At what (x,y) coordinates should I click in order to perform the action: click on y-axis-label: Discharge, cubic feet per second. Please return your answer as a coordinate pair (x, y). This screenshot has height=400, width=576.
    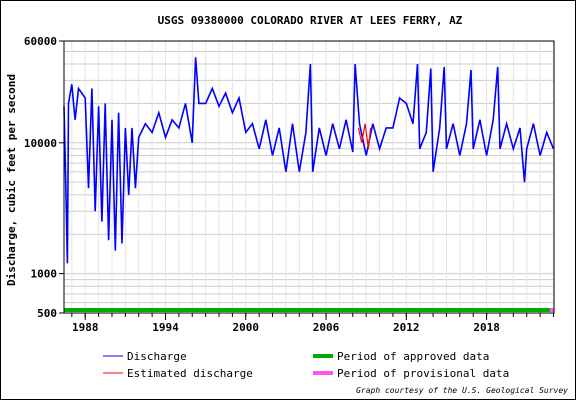
    Looking at the image, I should click on (11, 180).